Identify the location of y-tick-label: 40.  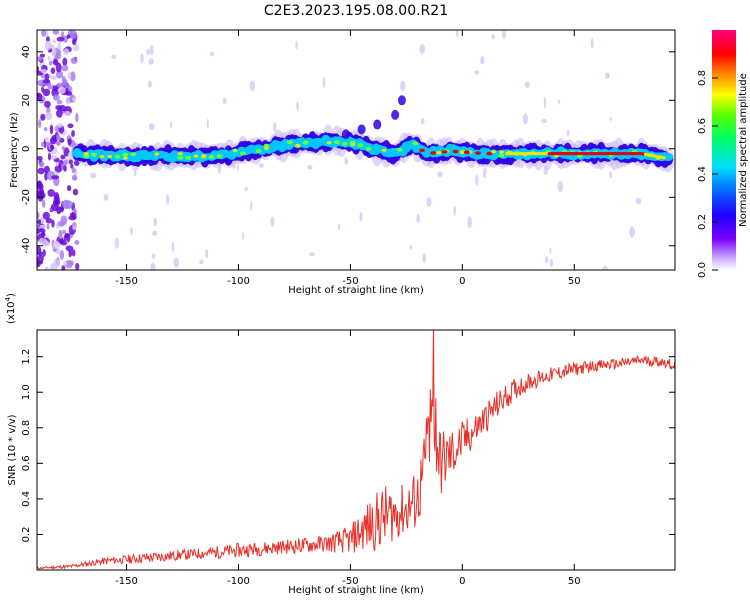
(26, 51).